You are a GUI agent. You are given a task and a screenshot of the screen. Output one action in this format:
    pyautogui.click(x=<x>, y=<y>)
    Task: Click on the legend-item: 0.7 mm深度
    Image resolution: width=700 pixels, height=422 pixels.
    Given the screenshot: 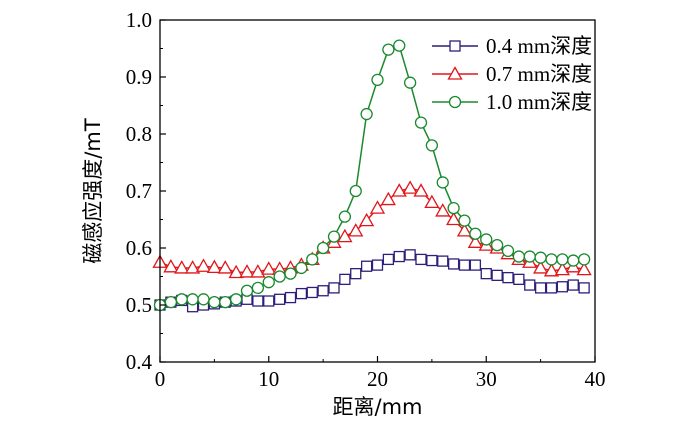 What is the action you would take?
    pyautogui.click(x=512, y=74)
    